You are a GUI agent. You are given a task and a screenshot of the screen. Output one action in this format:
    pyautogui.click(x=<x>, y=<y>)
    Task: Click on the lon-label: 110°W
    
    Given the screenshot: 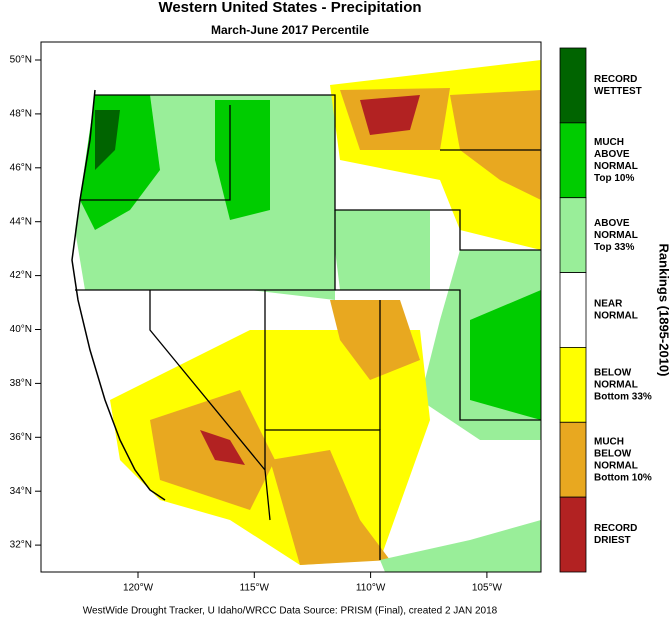 What is the action you would take?
    pyautogui.click(x=371, y=588)
    